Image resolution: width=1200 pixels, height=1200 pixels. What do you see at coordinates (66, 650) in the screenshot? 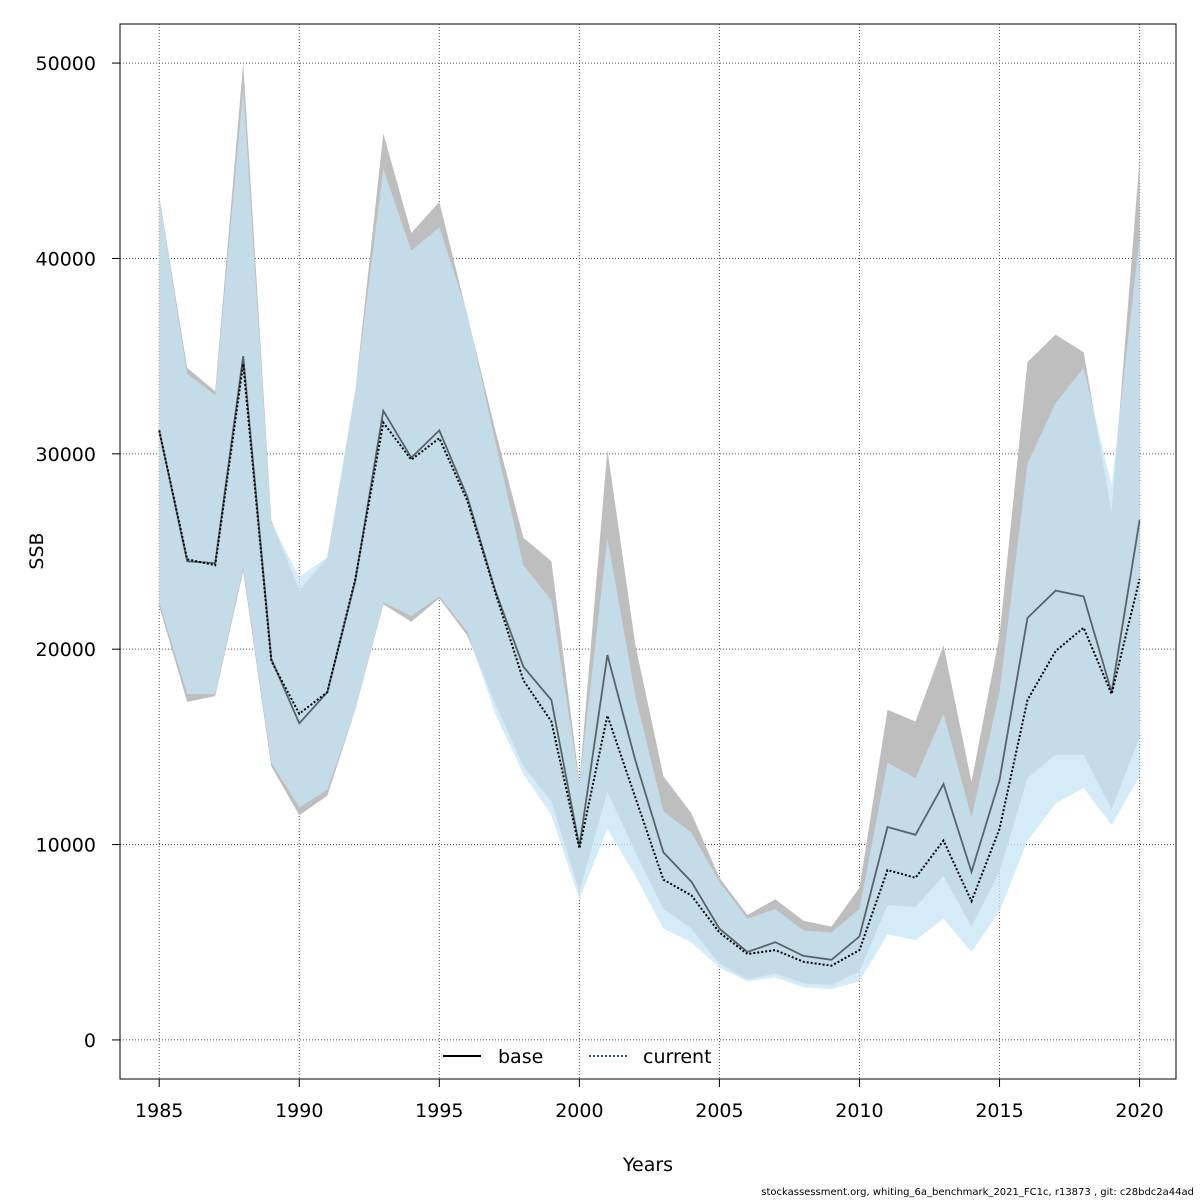
I see `y-tick-label: 20000` at bounding box center [66, 650].